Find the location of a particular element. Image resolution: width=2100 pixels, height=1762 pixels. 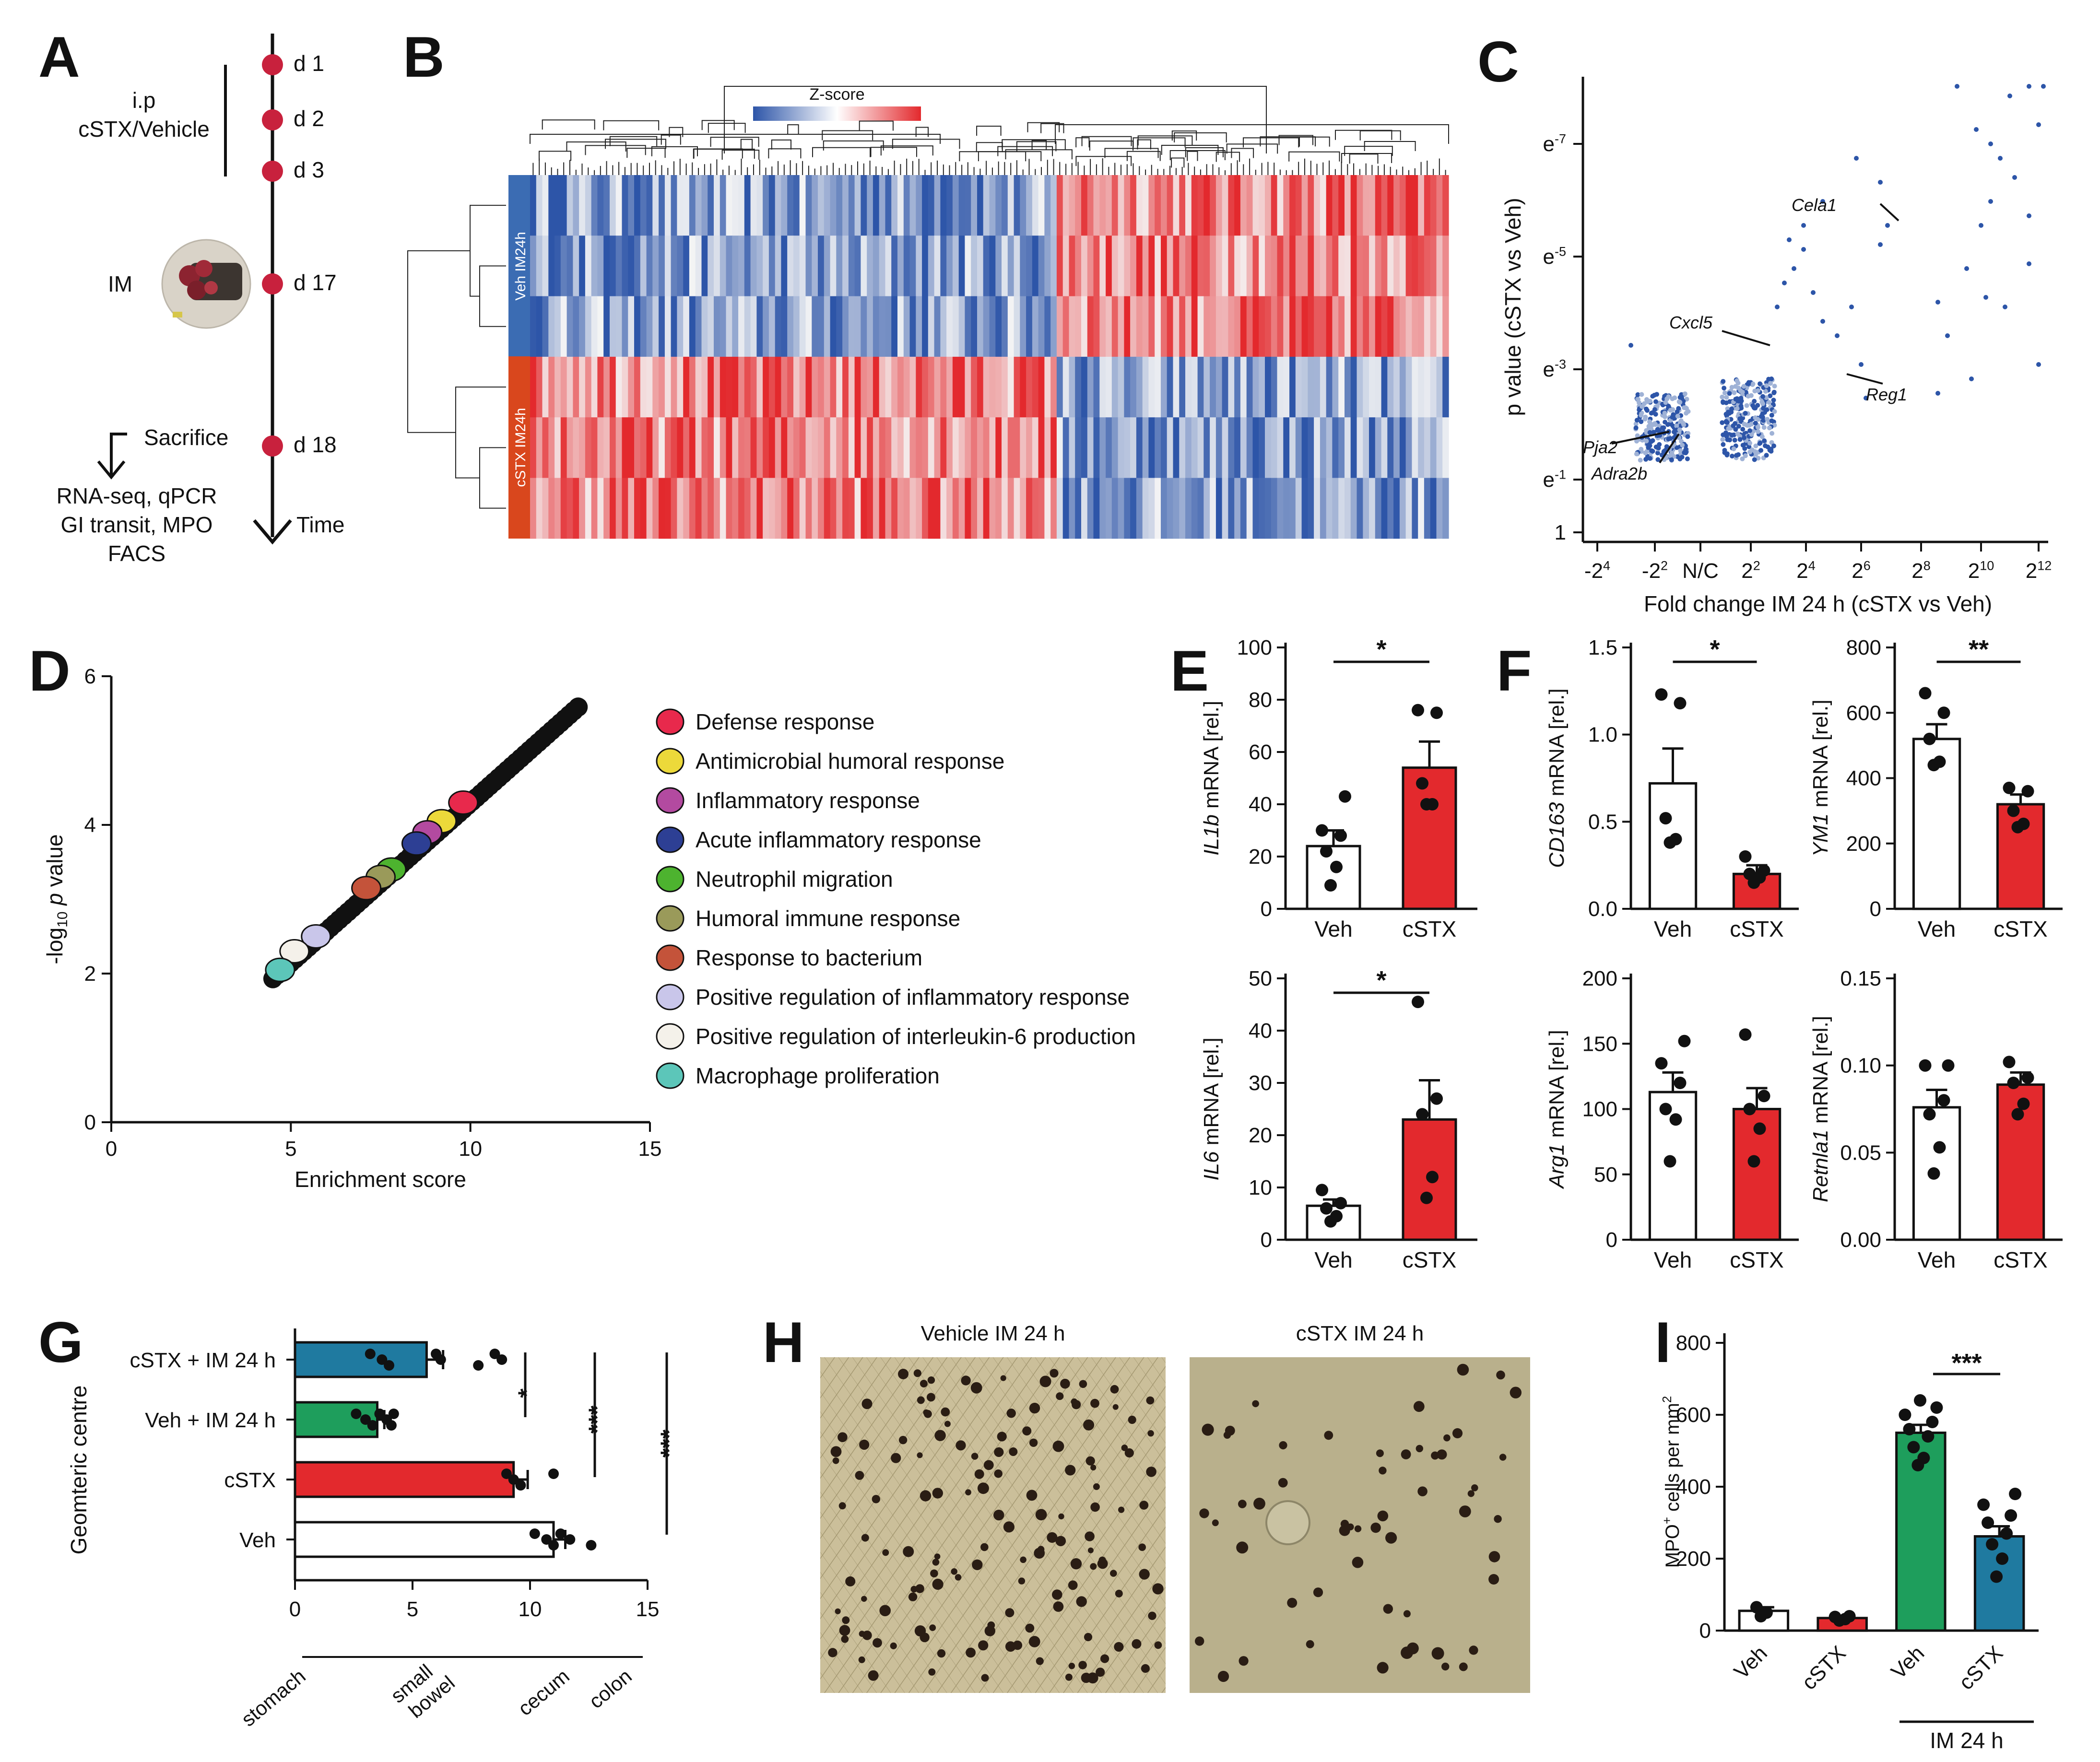

segment-label-stomach: stomach is located at coordinates (273, 1698).